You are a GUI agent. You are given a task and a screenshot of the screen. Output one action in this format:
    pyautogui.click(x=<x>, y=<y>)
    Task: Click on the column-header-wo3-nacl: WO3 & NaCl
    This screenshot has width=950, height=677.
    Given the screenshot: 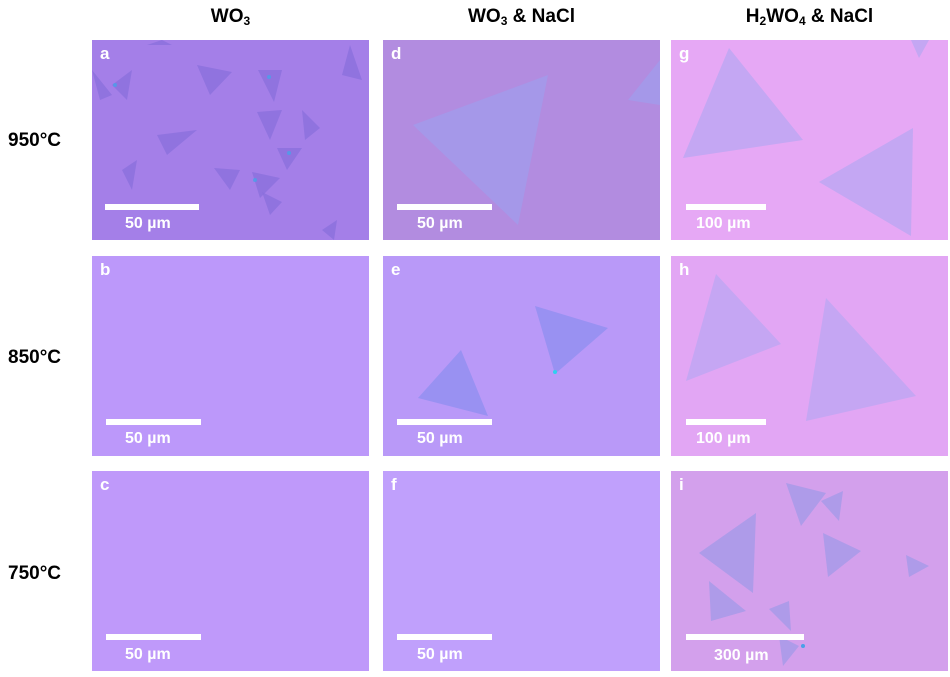 What is the action you would take?
    pyautogui.click(x=521, y=17)
    